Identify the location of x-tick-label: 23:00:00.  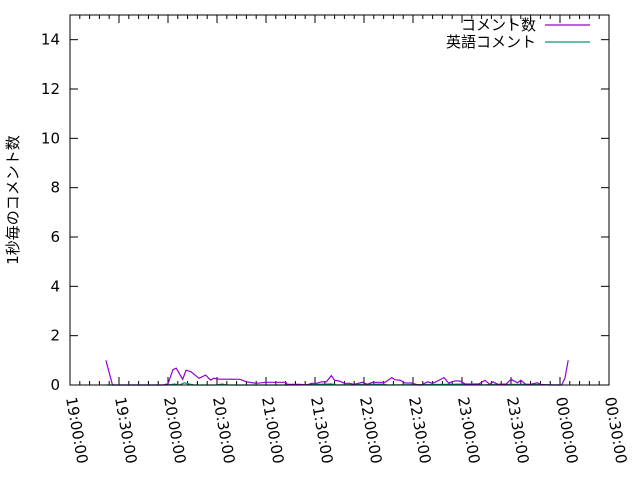
(468, 430).